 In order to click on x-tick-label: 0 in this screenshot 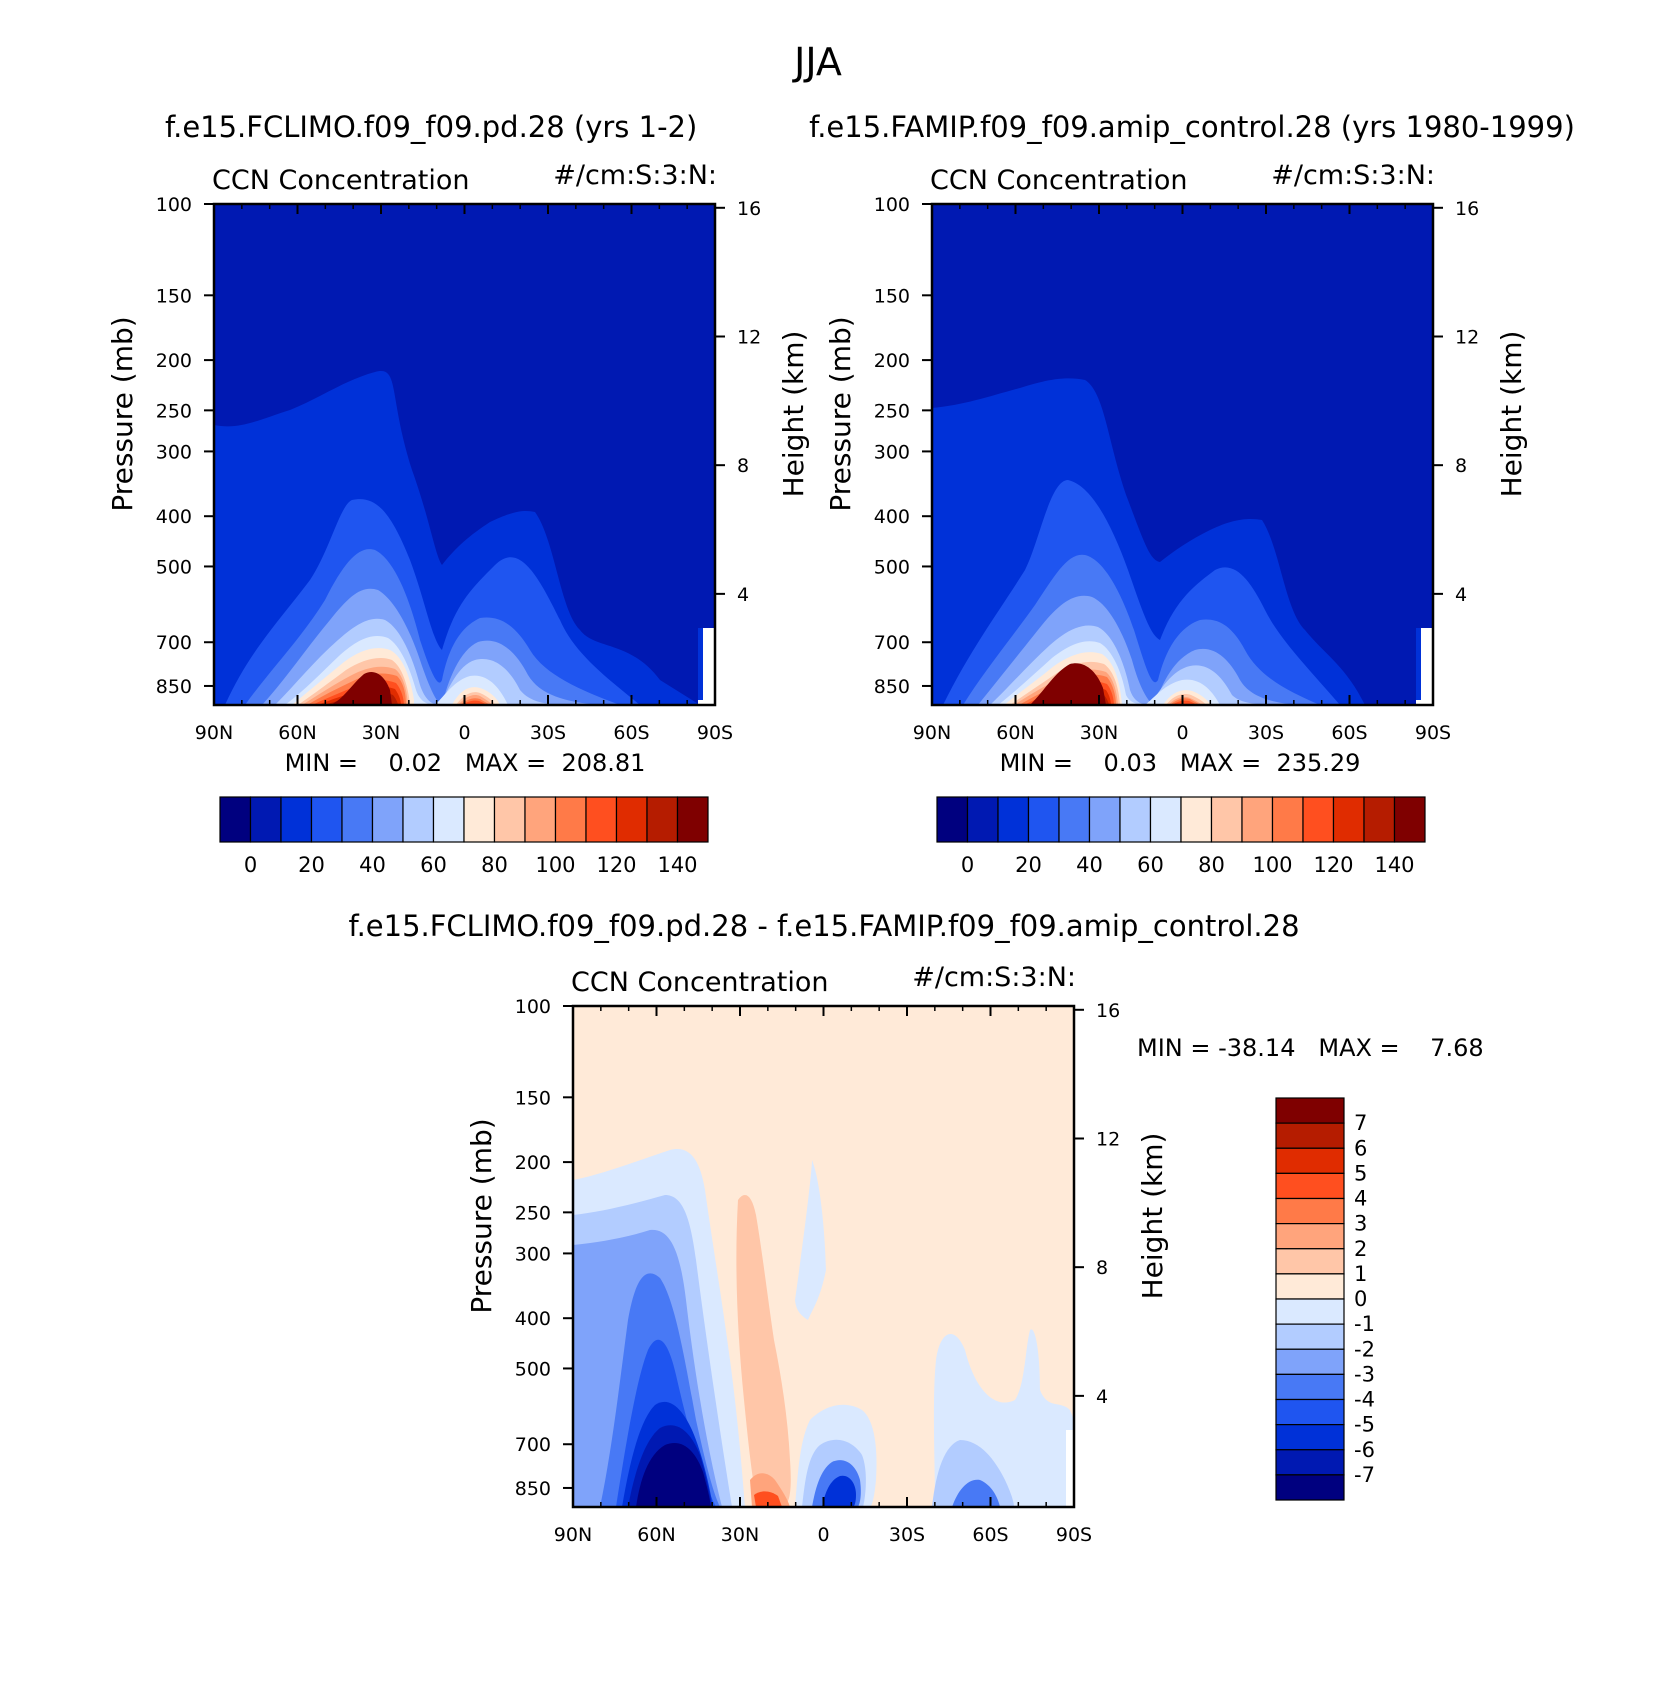, I will do `click(464, 733)`.